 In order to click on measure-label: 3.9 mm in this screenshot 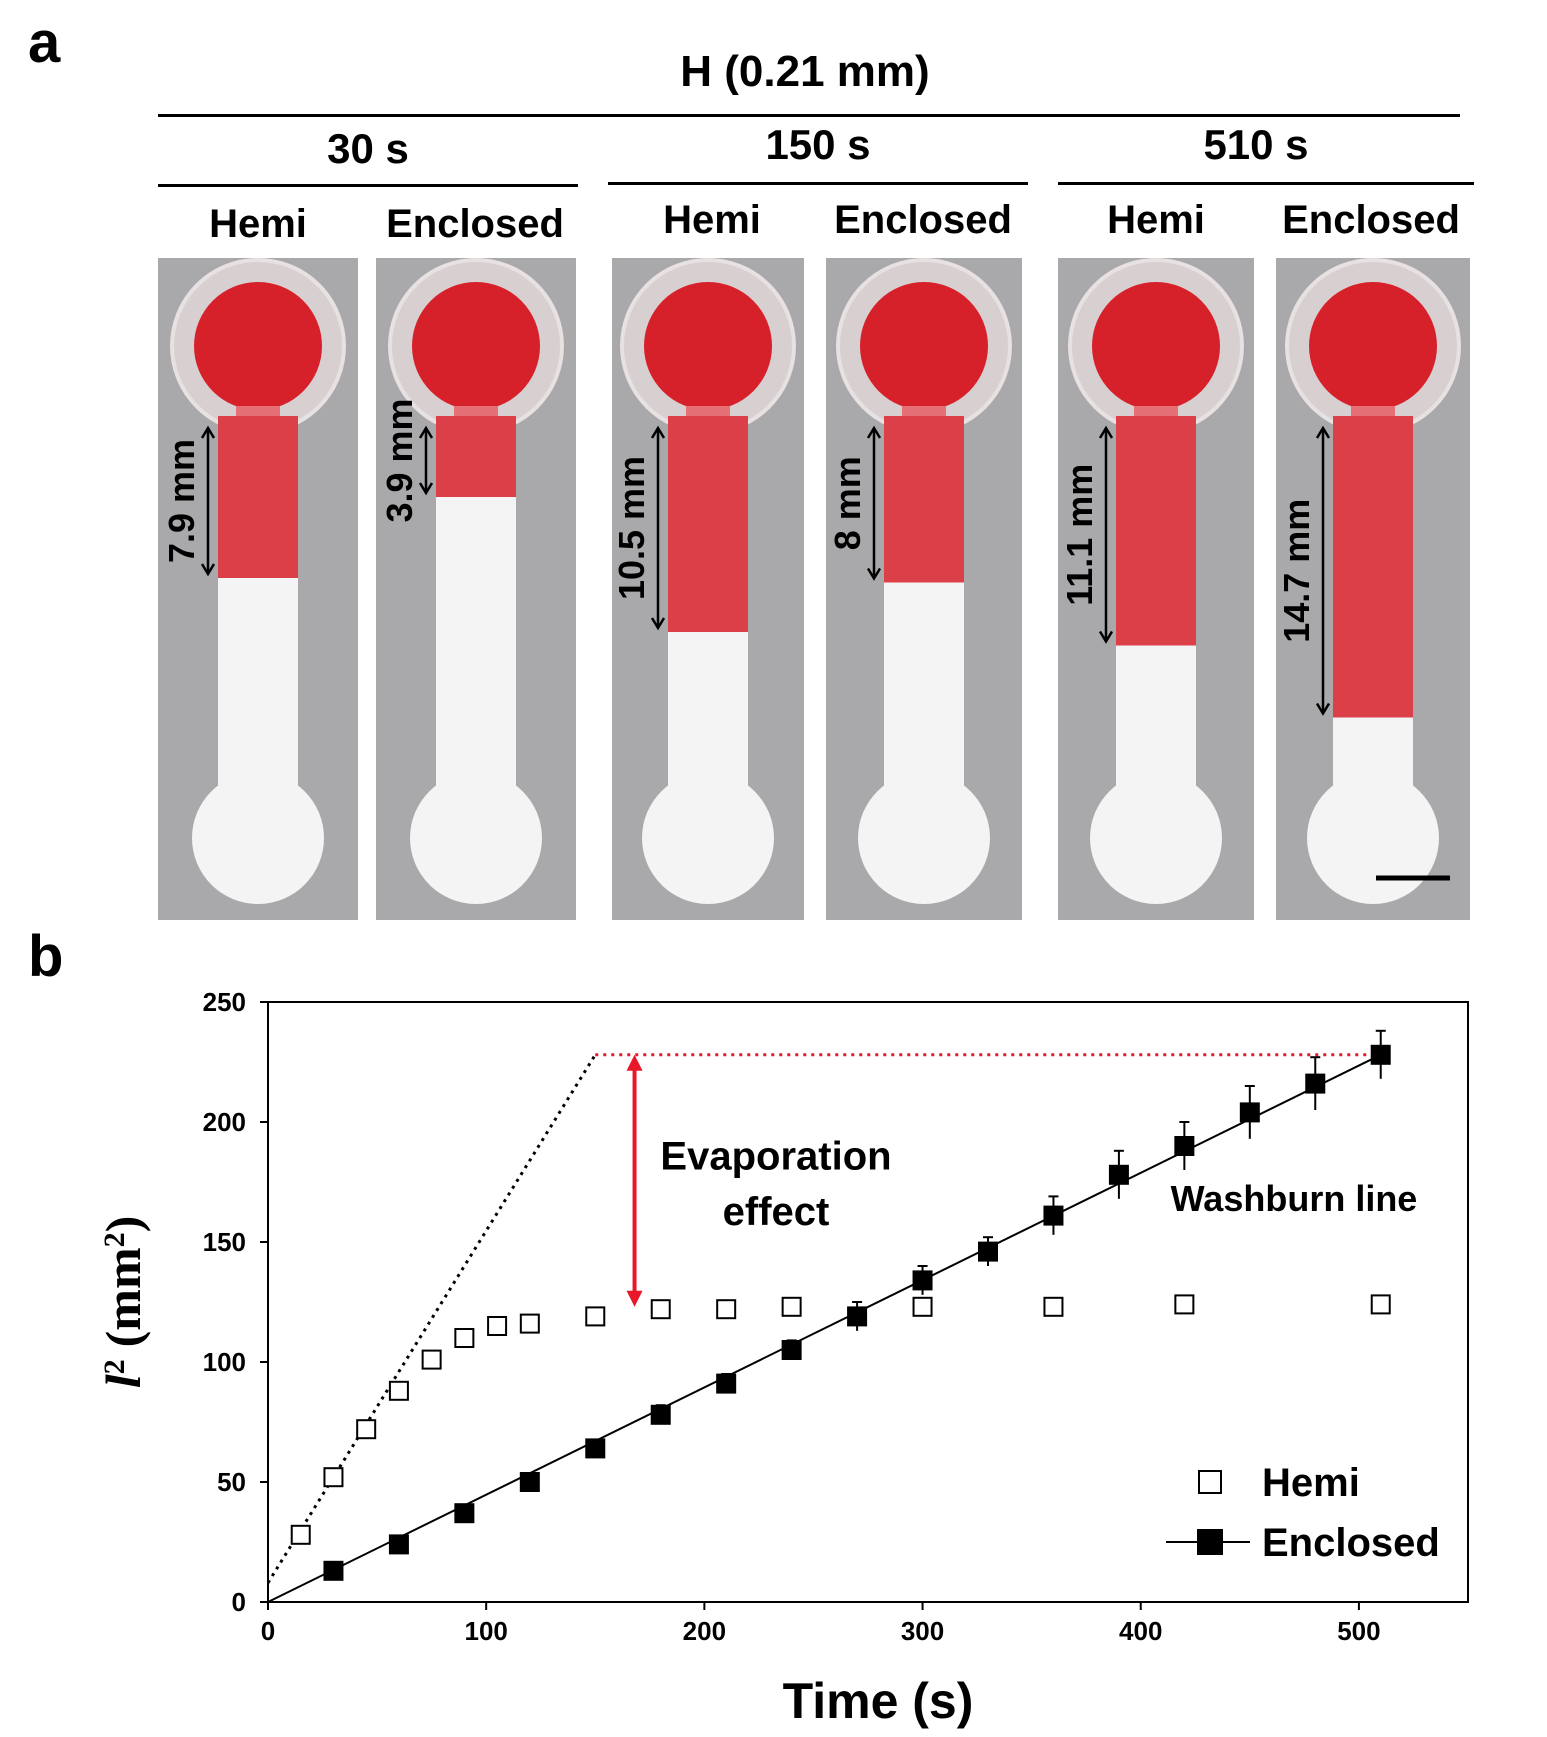, I will do `click(399, 460)`.